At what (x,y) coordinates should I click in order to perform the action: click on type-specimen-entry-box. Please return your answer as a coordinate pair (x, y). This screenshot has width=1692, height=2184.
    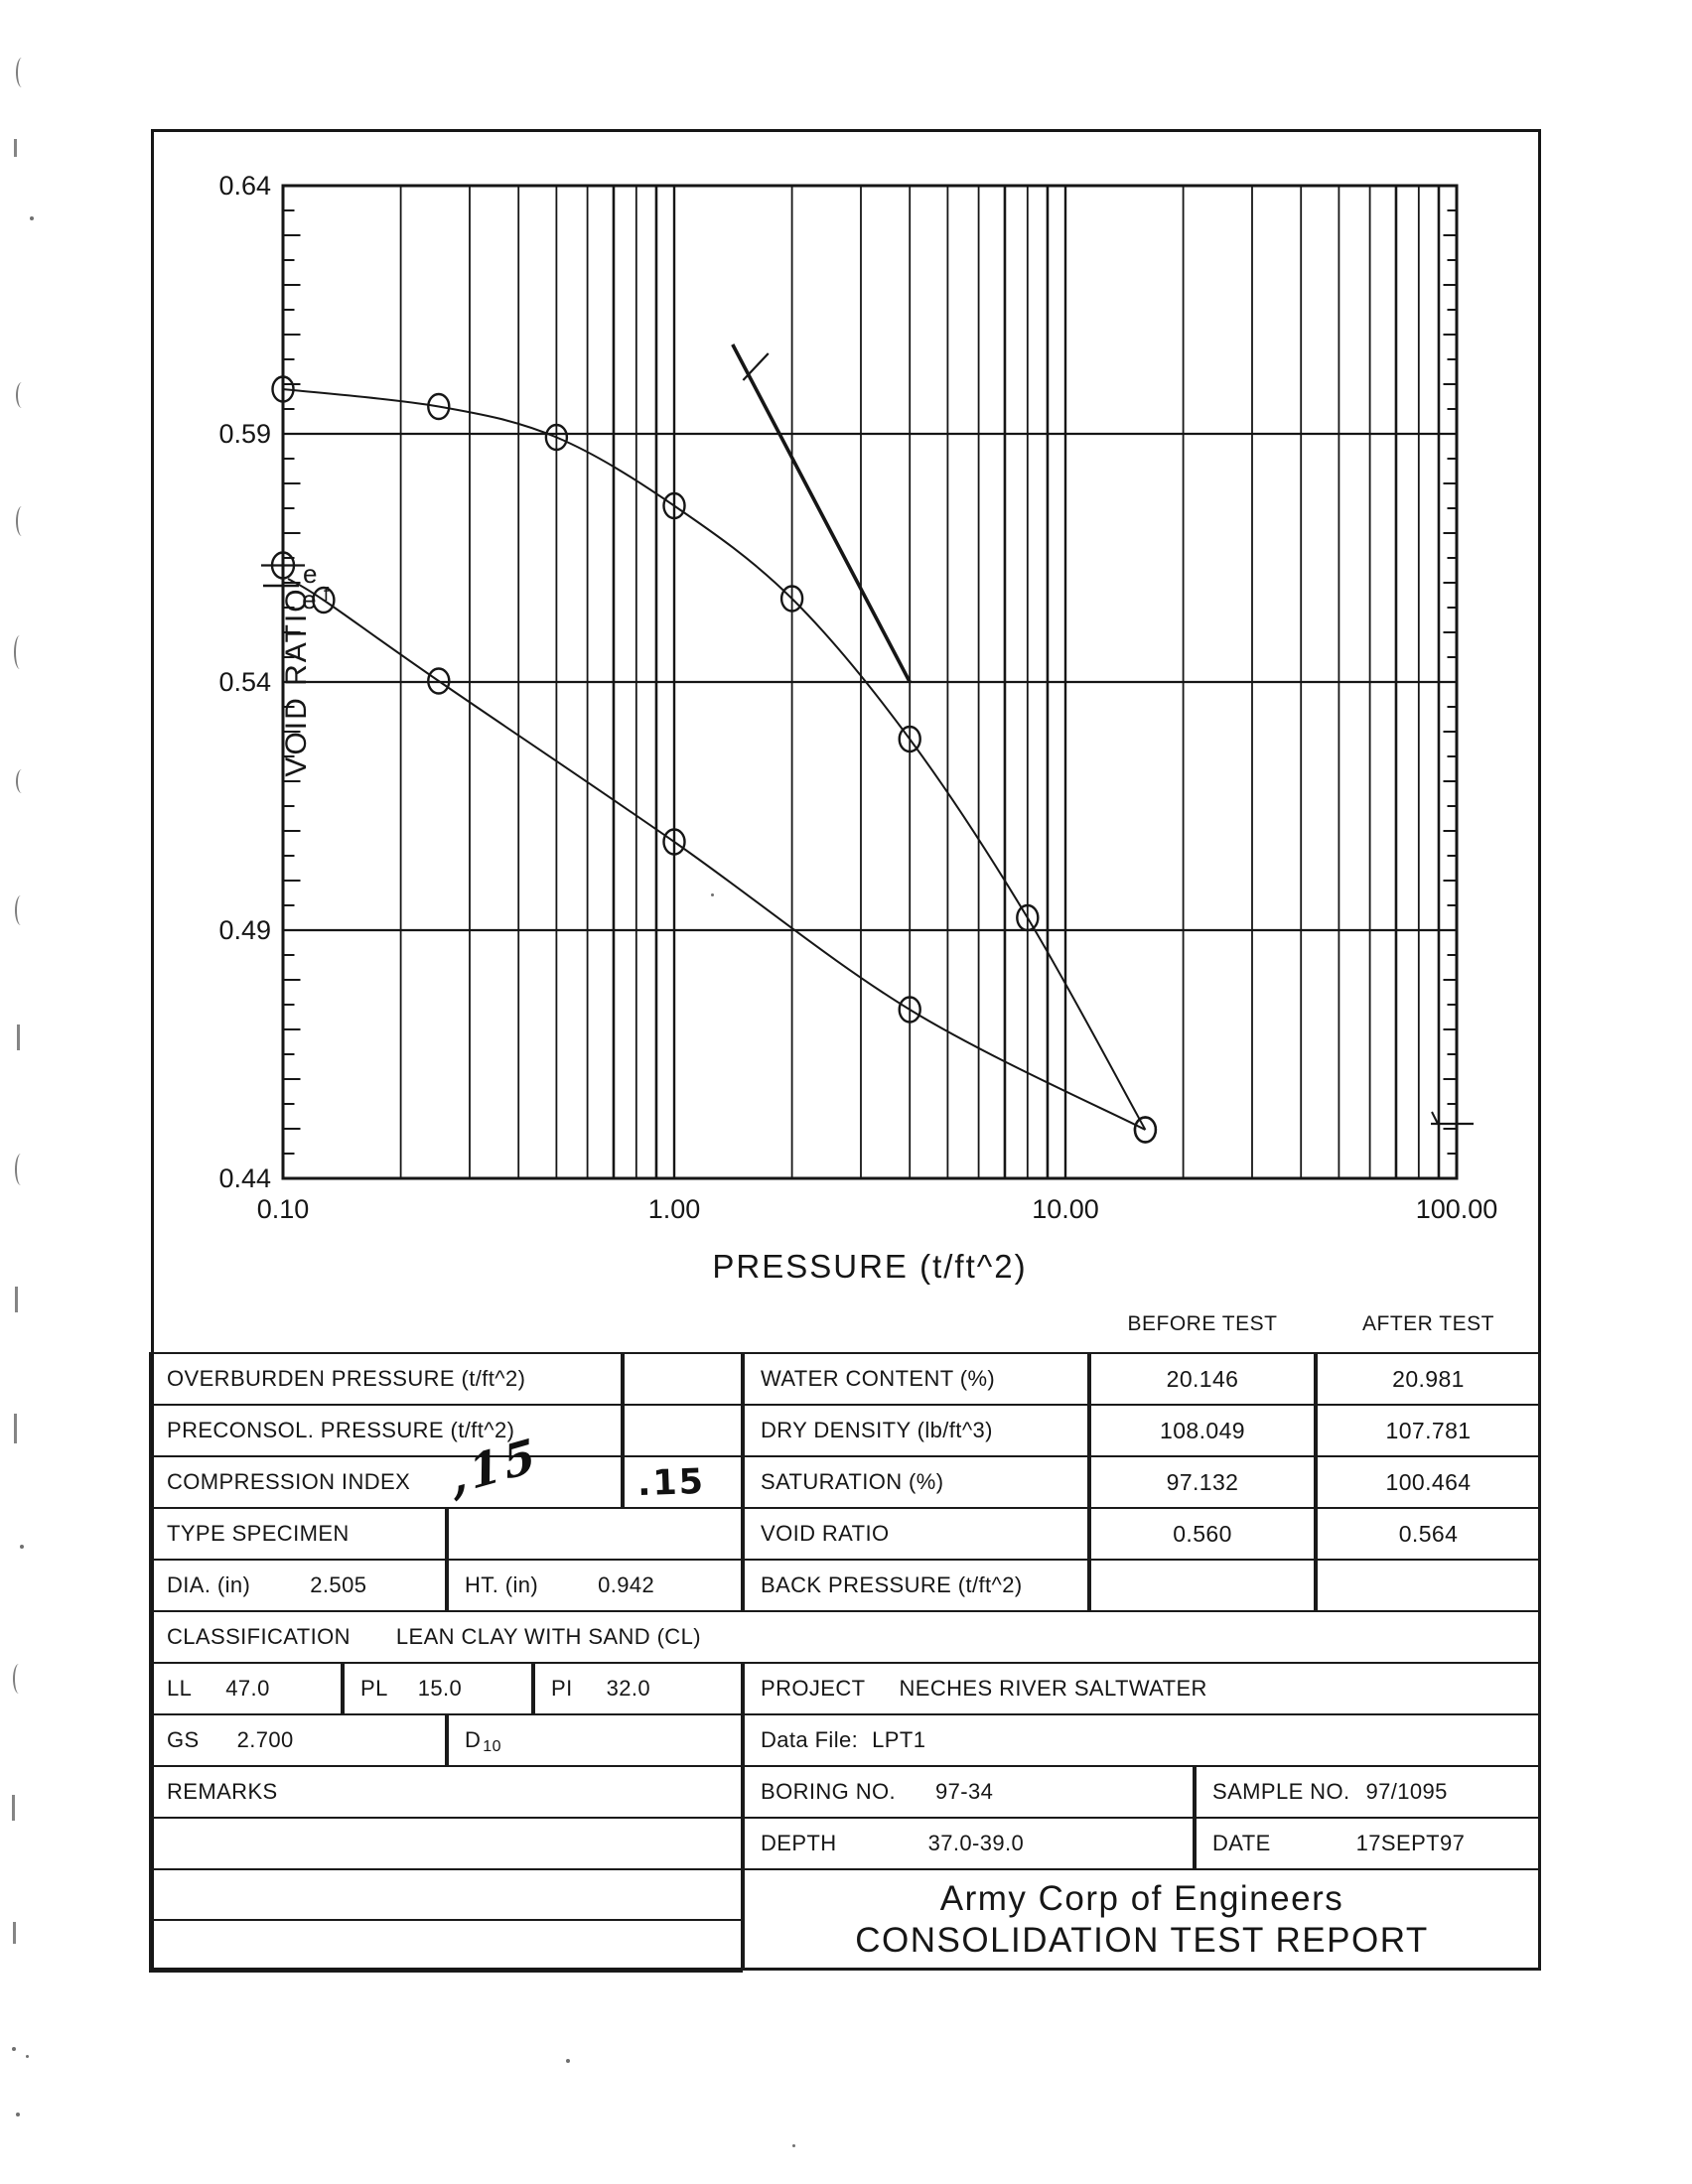
    Looking at the image, I should click on (595, 1534).